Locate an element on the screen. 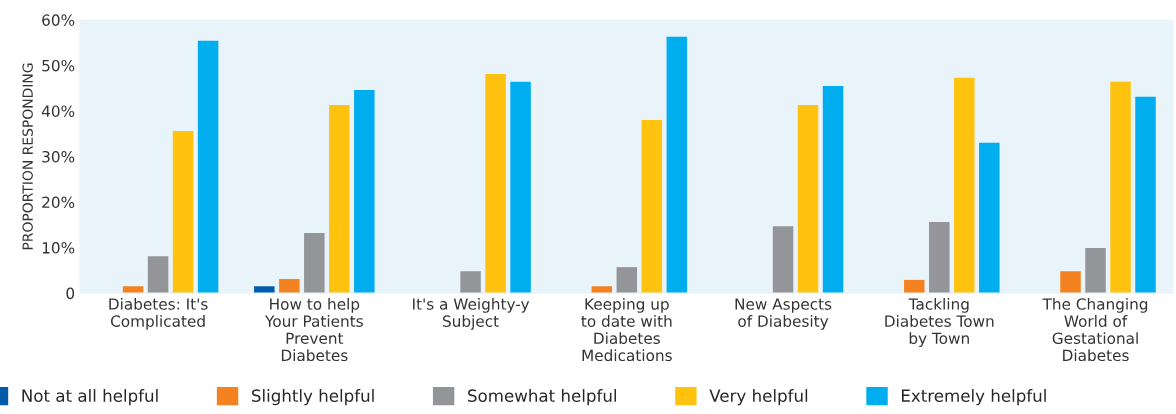 The height and width of the screenshot is (414, 1176). legend-label: Slightly helpful is located at coordinates (312, 397).